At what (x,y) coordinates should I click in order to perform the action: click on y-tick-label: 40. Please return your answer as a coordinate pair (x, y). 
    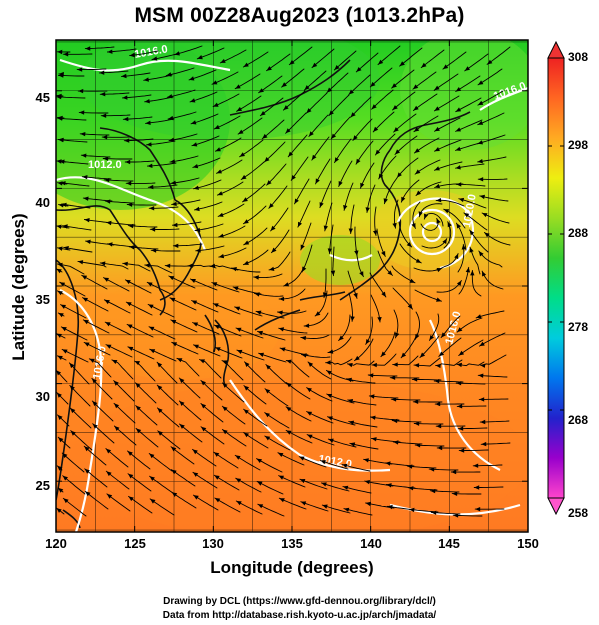
    Looking at the image, I should click on (42, 202).